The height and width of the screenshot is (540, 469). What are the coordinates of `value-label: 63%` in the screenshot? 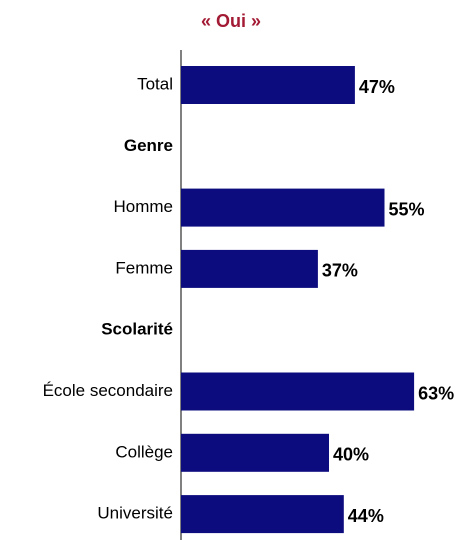 It's located at (436, 393).